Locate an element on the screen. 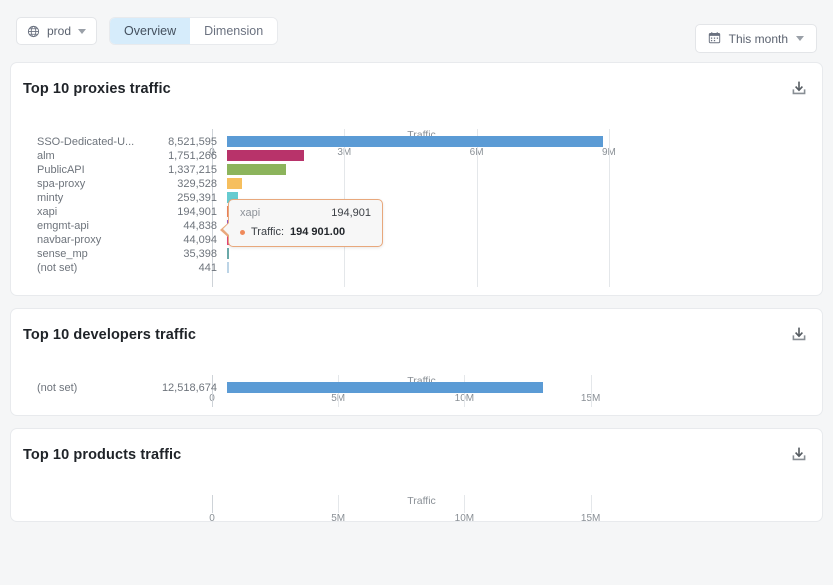 Image resolution: width=833 pixels, height=585 pixels. bar-row-label: xapi is located at coordinates (47, 212).